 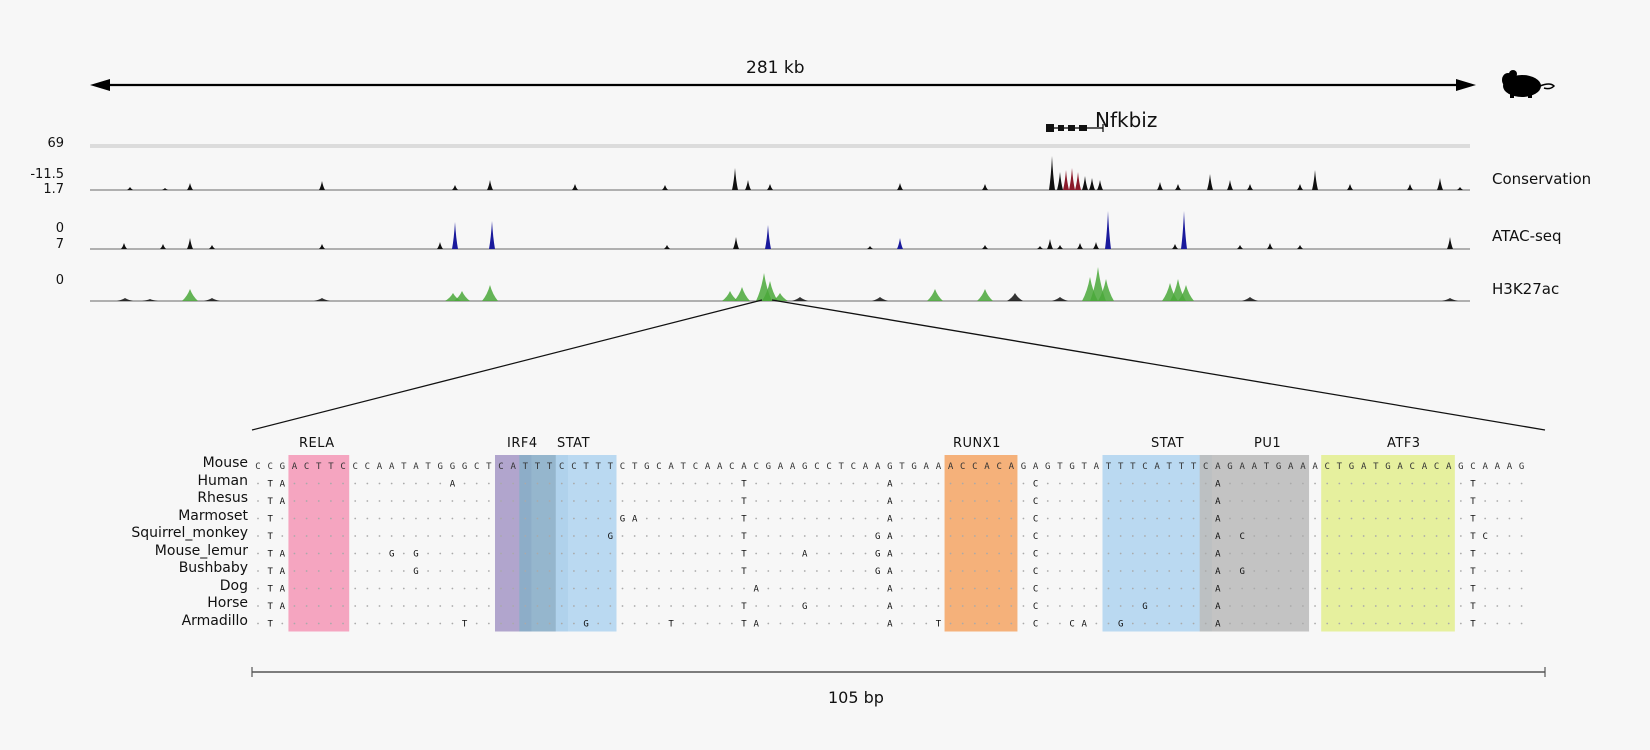 What do you see at coordinates (902, 467) in the screenshot?
I see `base: T` at bounding box center [902, 467].